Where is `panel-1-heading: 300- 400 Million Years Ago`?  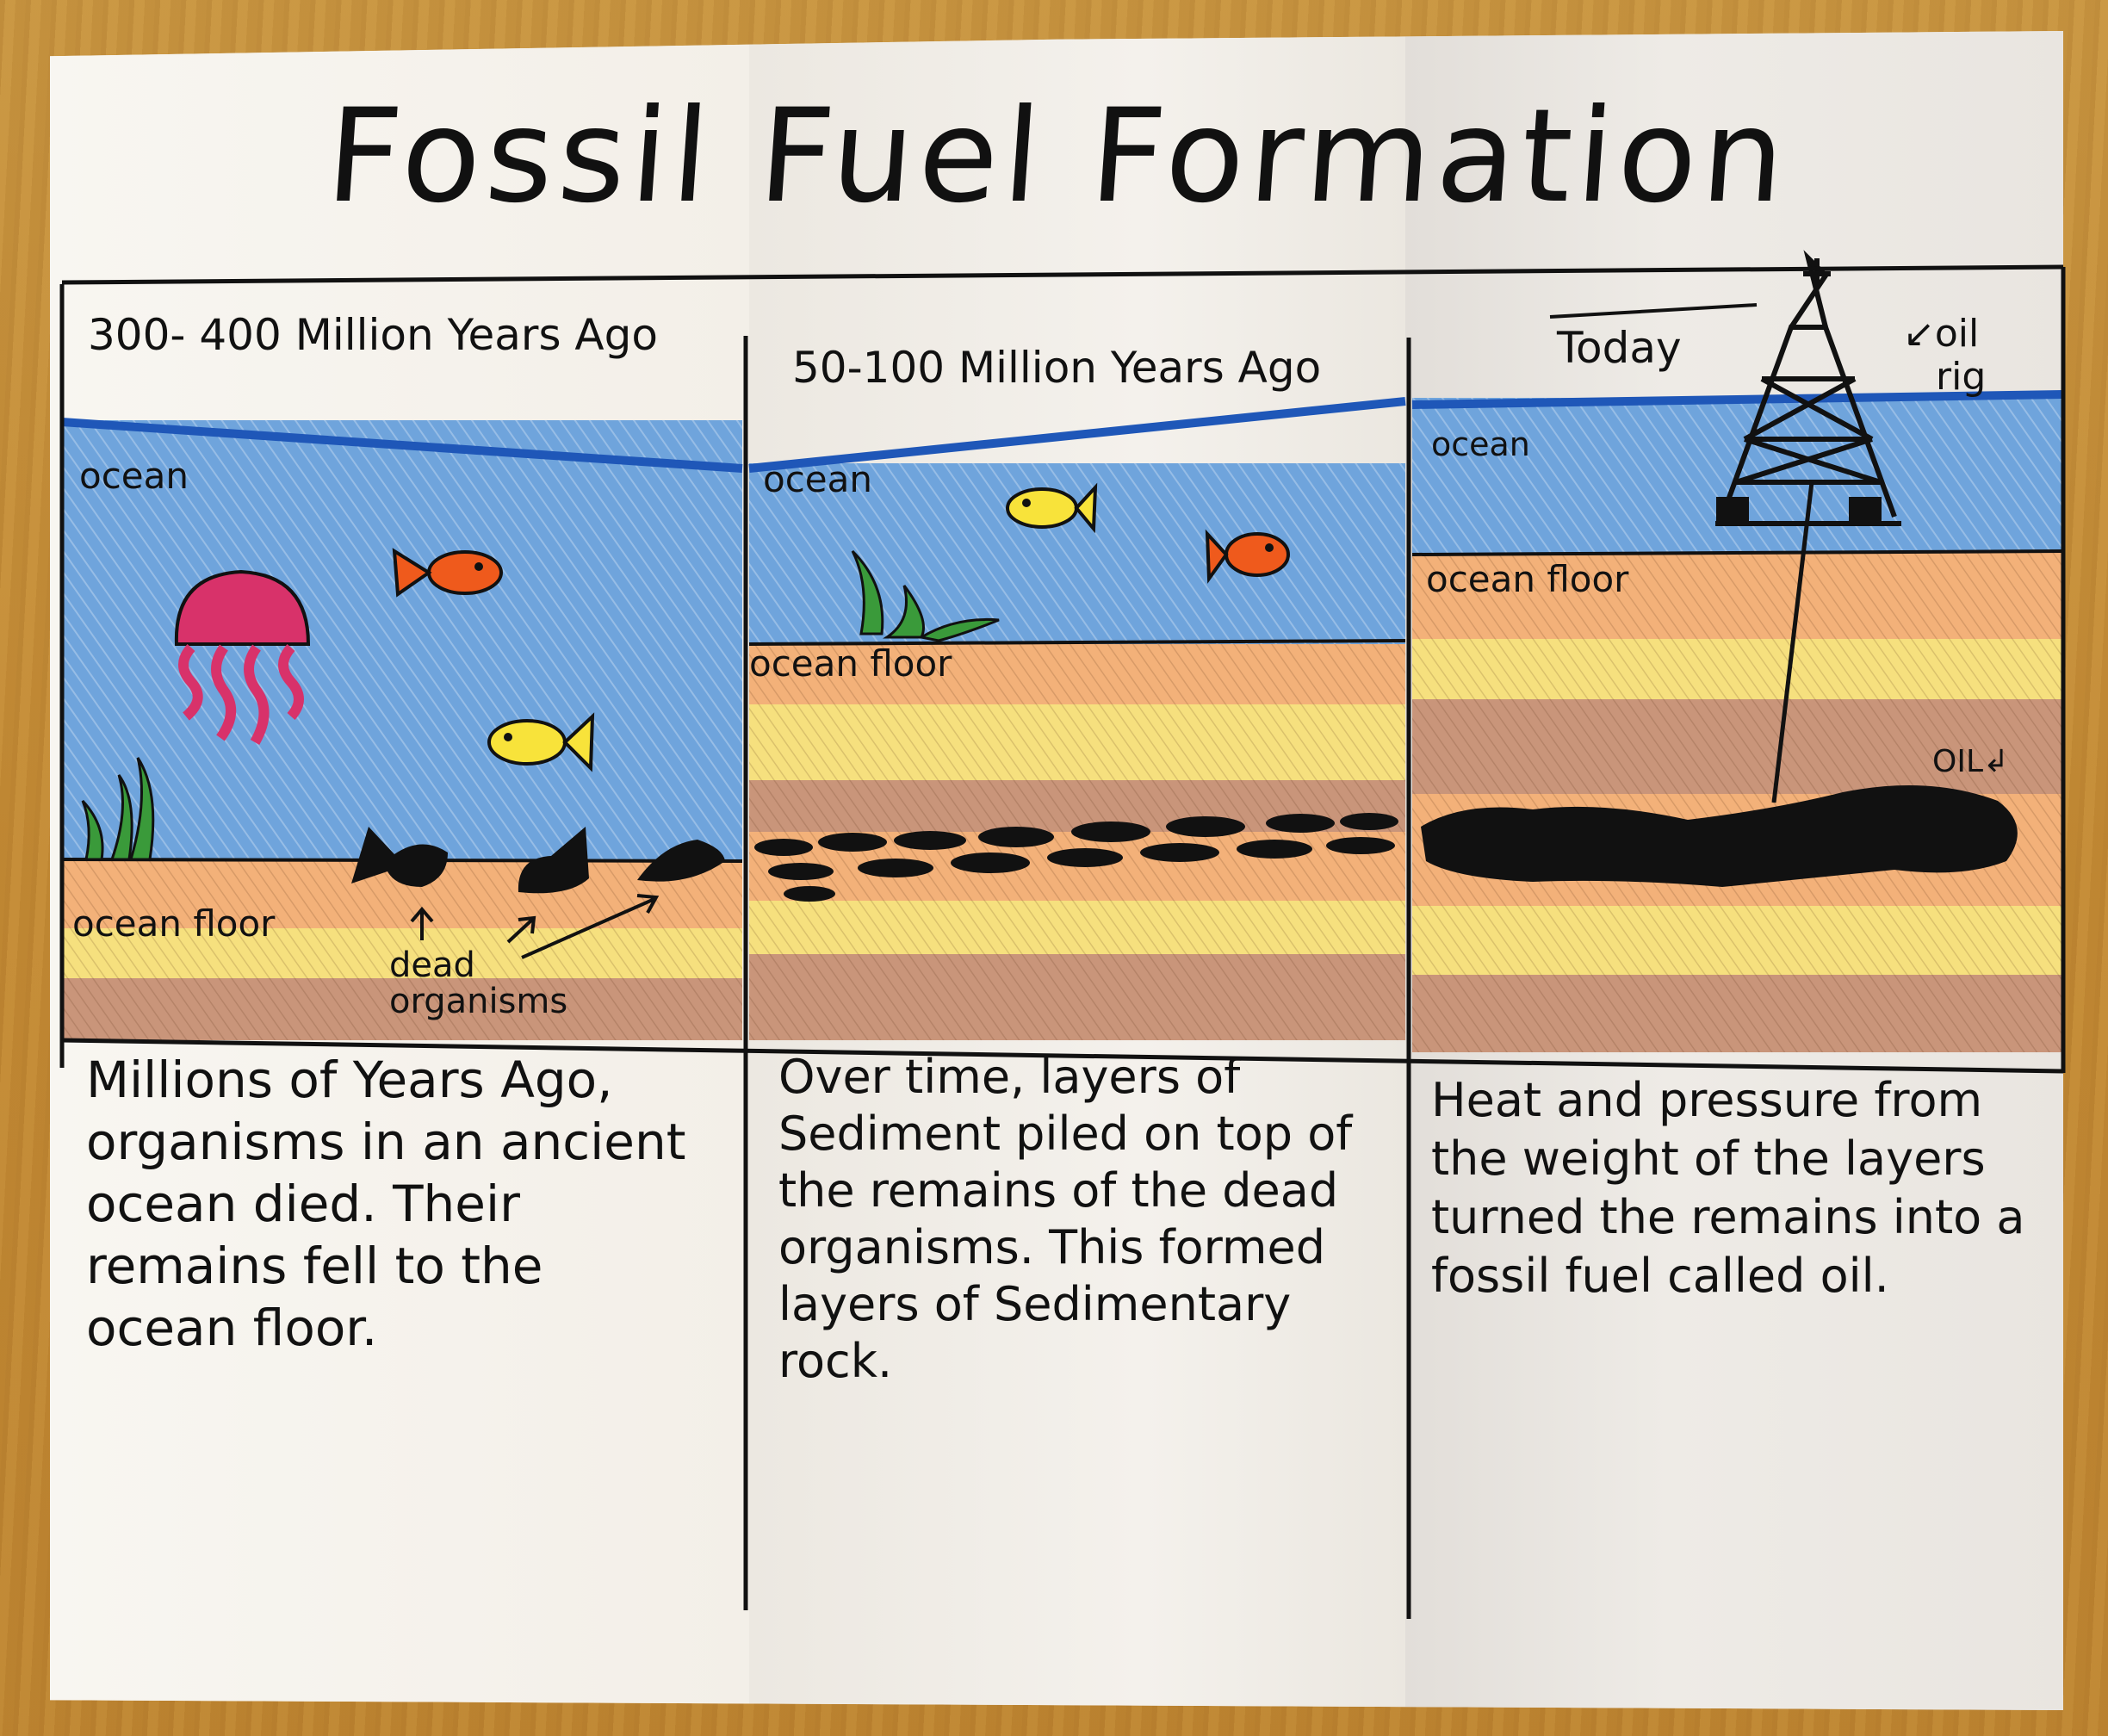
panel-1-heading: 300- 400 Million Years Ago is located at coordinates (373, 335).